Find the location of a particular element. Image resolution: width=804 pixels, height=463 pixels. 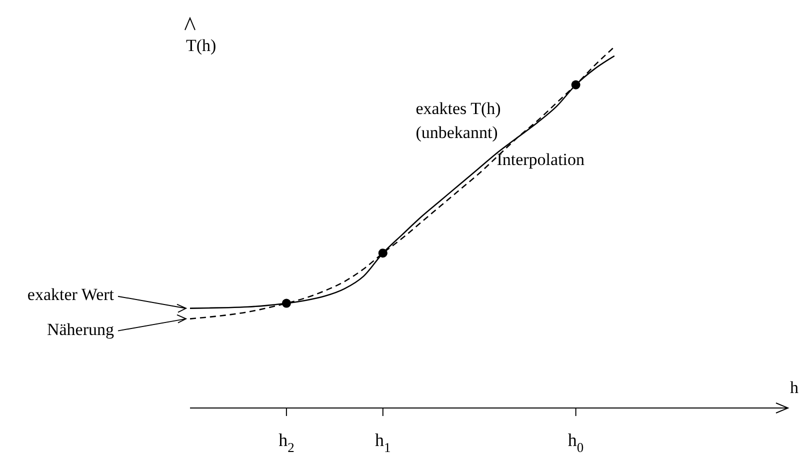

x-axis-title: h is located at coordinates (794, 388).